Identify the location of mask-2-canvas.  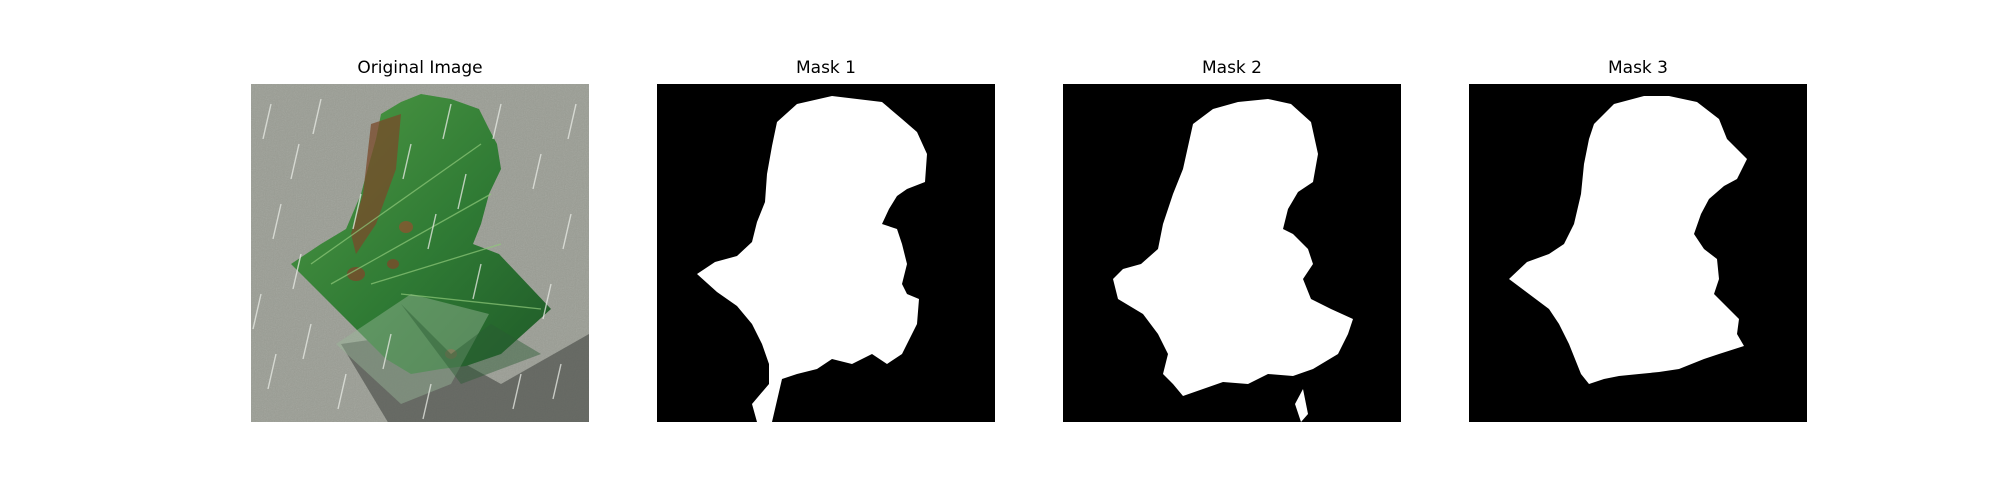
(1232, 253).